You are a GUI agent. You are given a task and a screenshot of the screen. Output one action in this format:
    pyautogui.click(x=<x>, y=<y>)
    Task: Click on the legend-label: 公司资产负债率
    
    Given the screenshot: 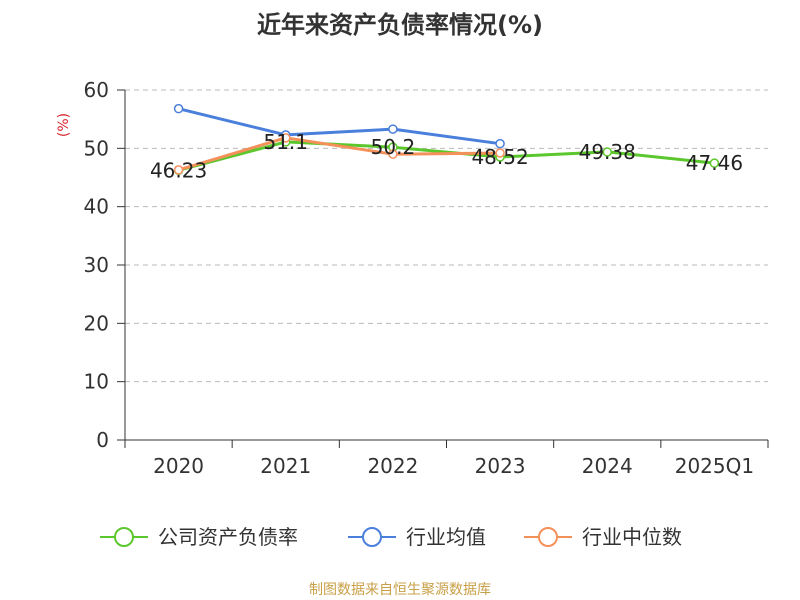 What is the action you would take?
    pyautogui.click(x=228, y=537)
    